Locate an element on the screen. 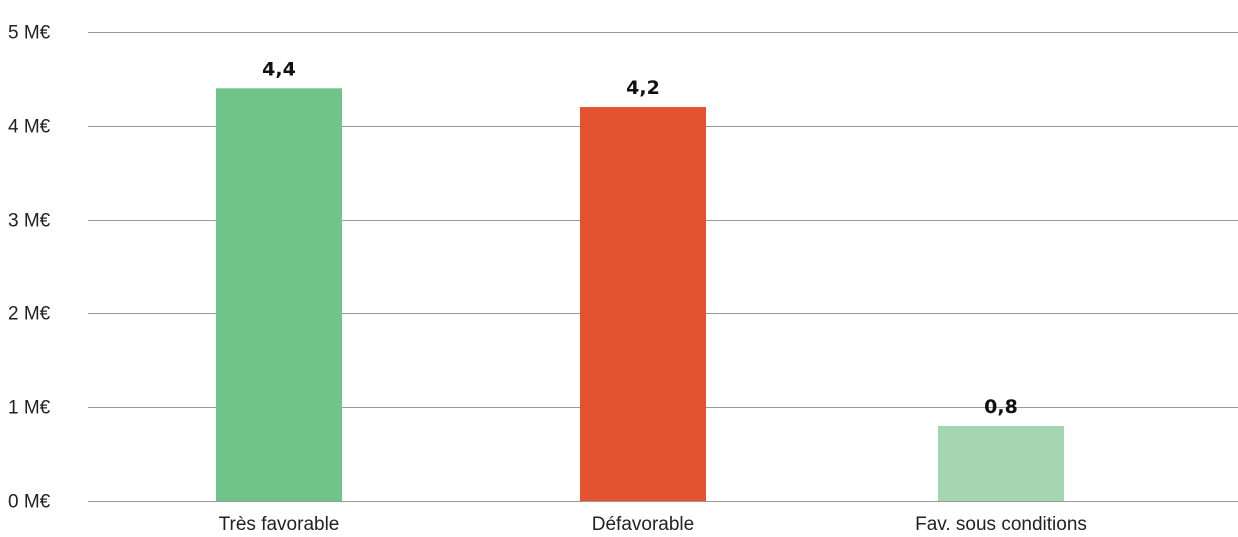  y-tick-label: 1 M€ is located at coordinates (29, 408).